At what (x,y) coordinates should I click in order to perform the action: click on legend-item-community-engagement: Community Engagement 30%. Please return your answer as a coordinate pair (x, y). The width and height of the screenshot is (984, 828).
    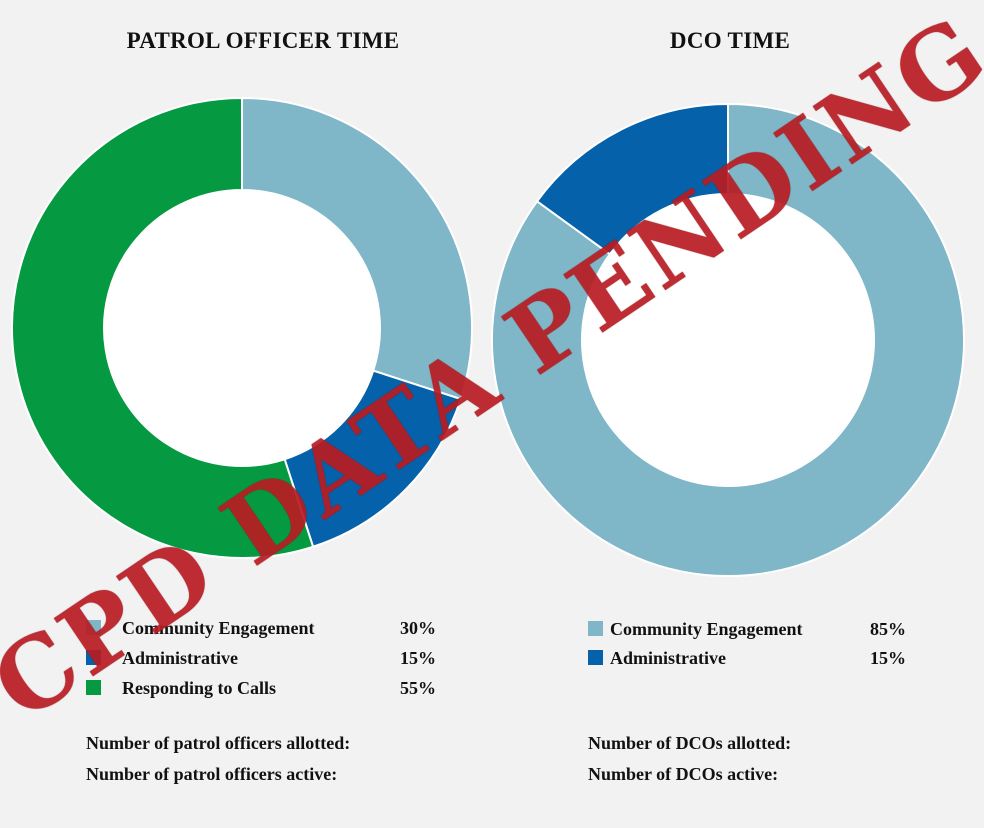
    Looking at the image, I should click on (266, 628).